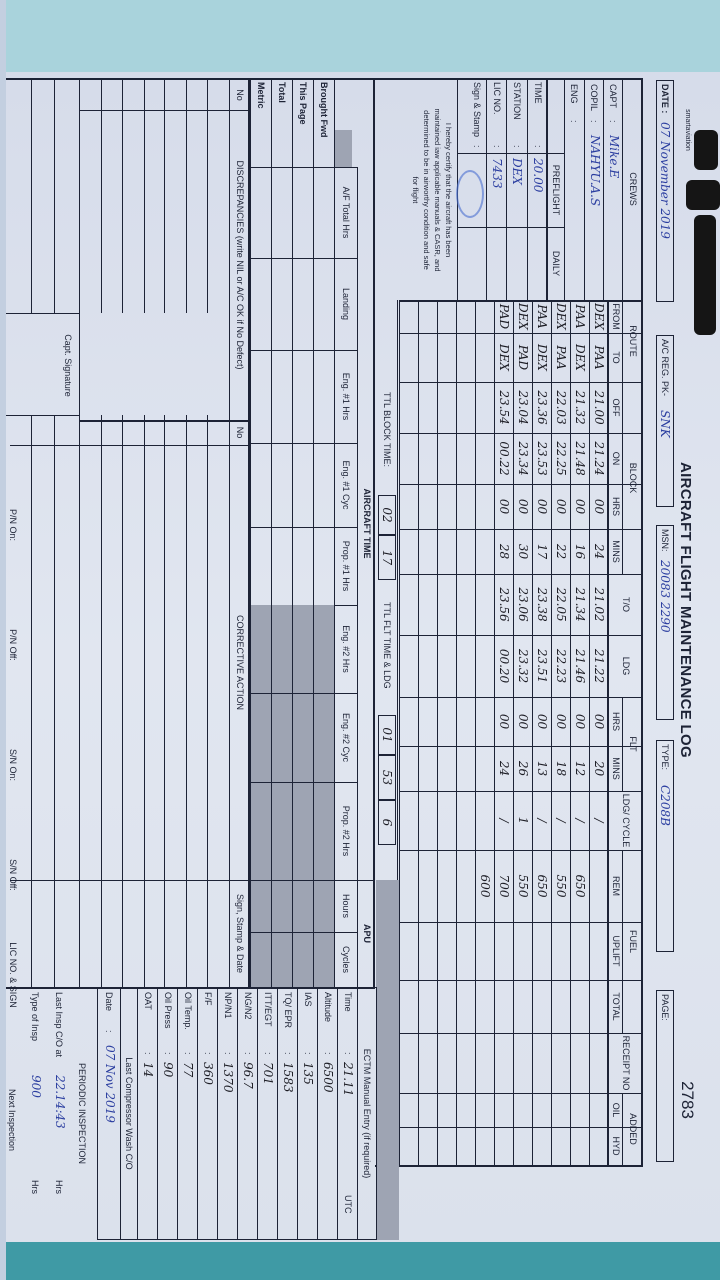 Image resolution: width=720 pixels, height=1280 pixels. I want to click on form-title: AIRCRAFT FLIGHT MAINTENANCE LOG, so click(686, 610).